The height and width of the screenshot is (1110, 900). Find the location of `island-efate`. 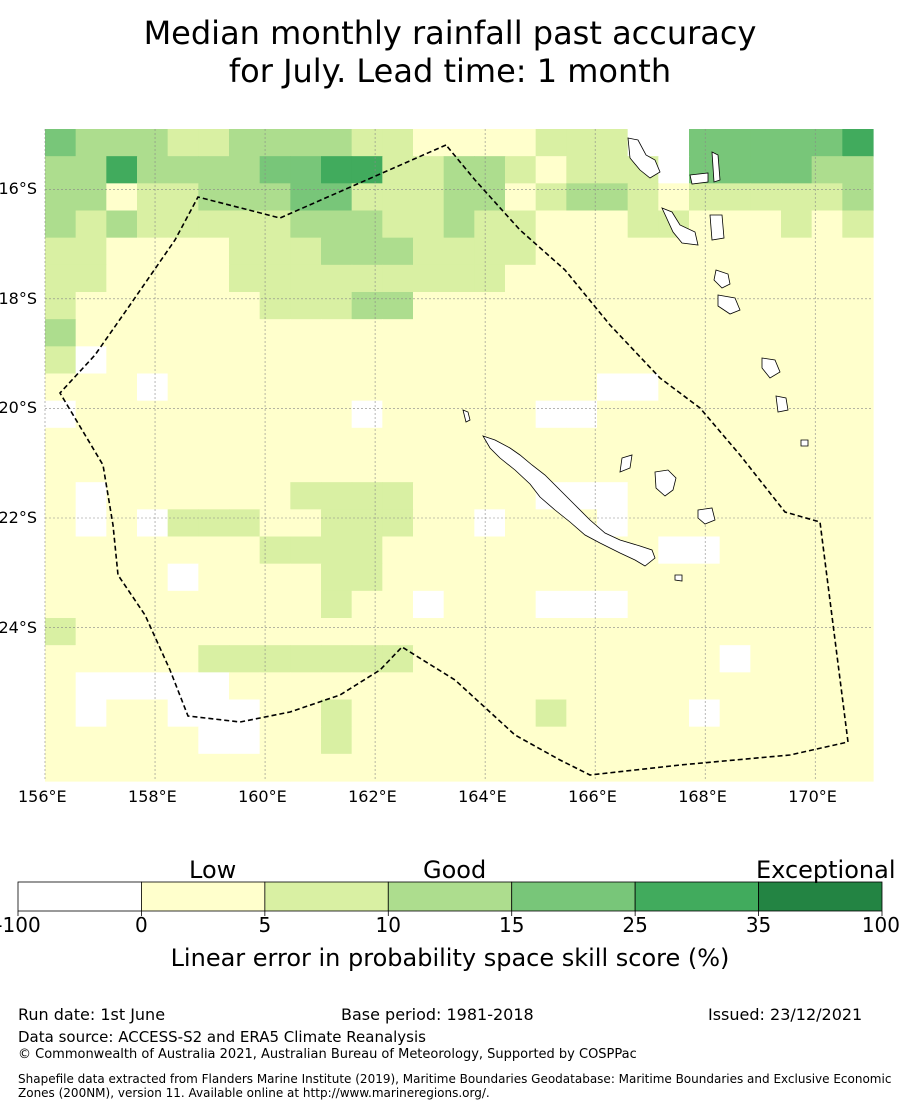

island-efate is located at coordinates (722, 279).